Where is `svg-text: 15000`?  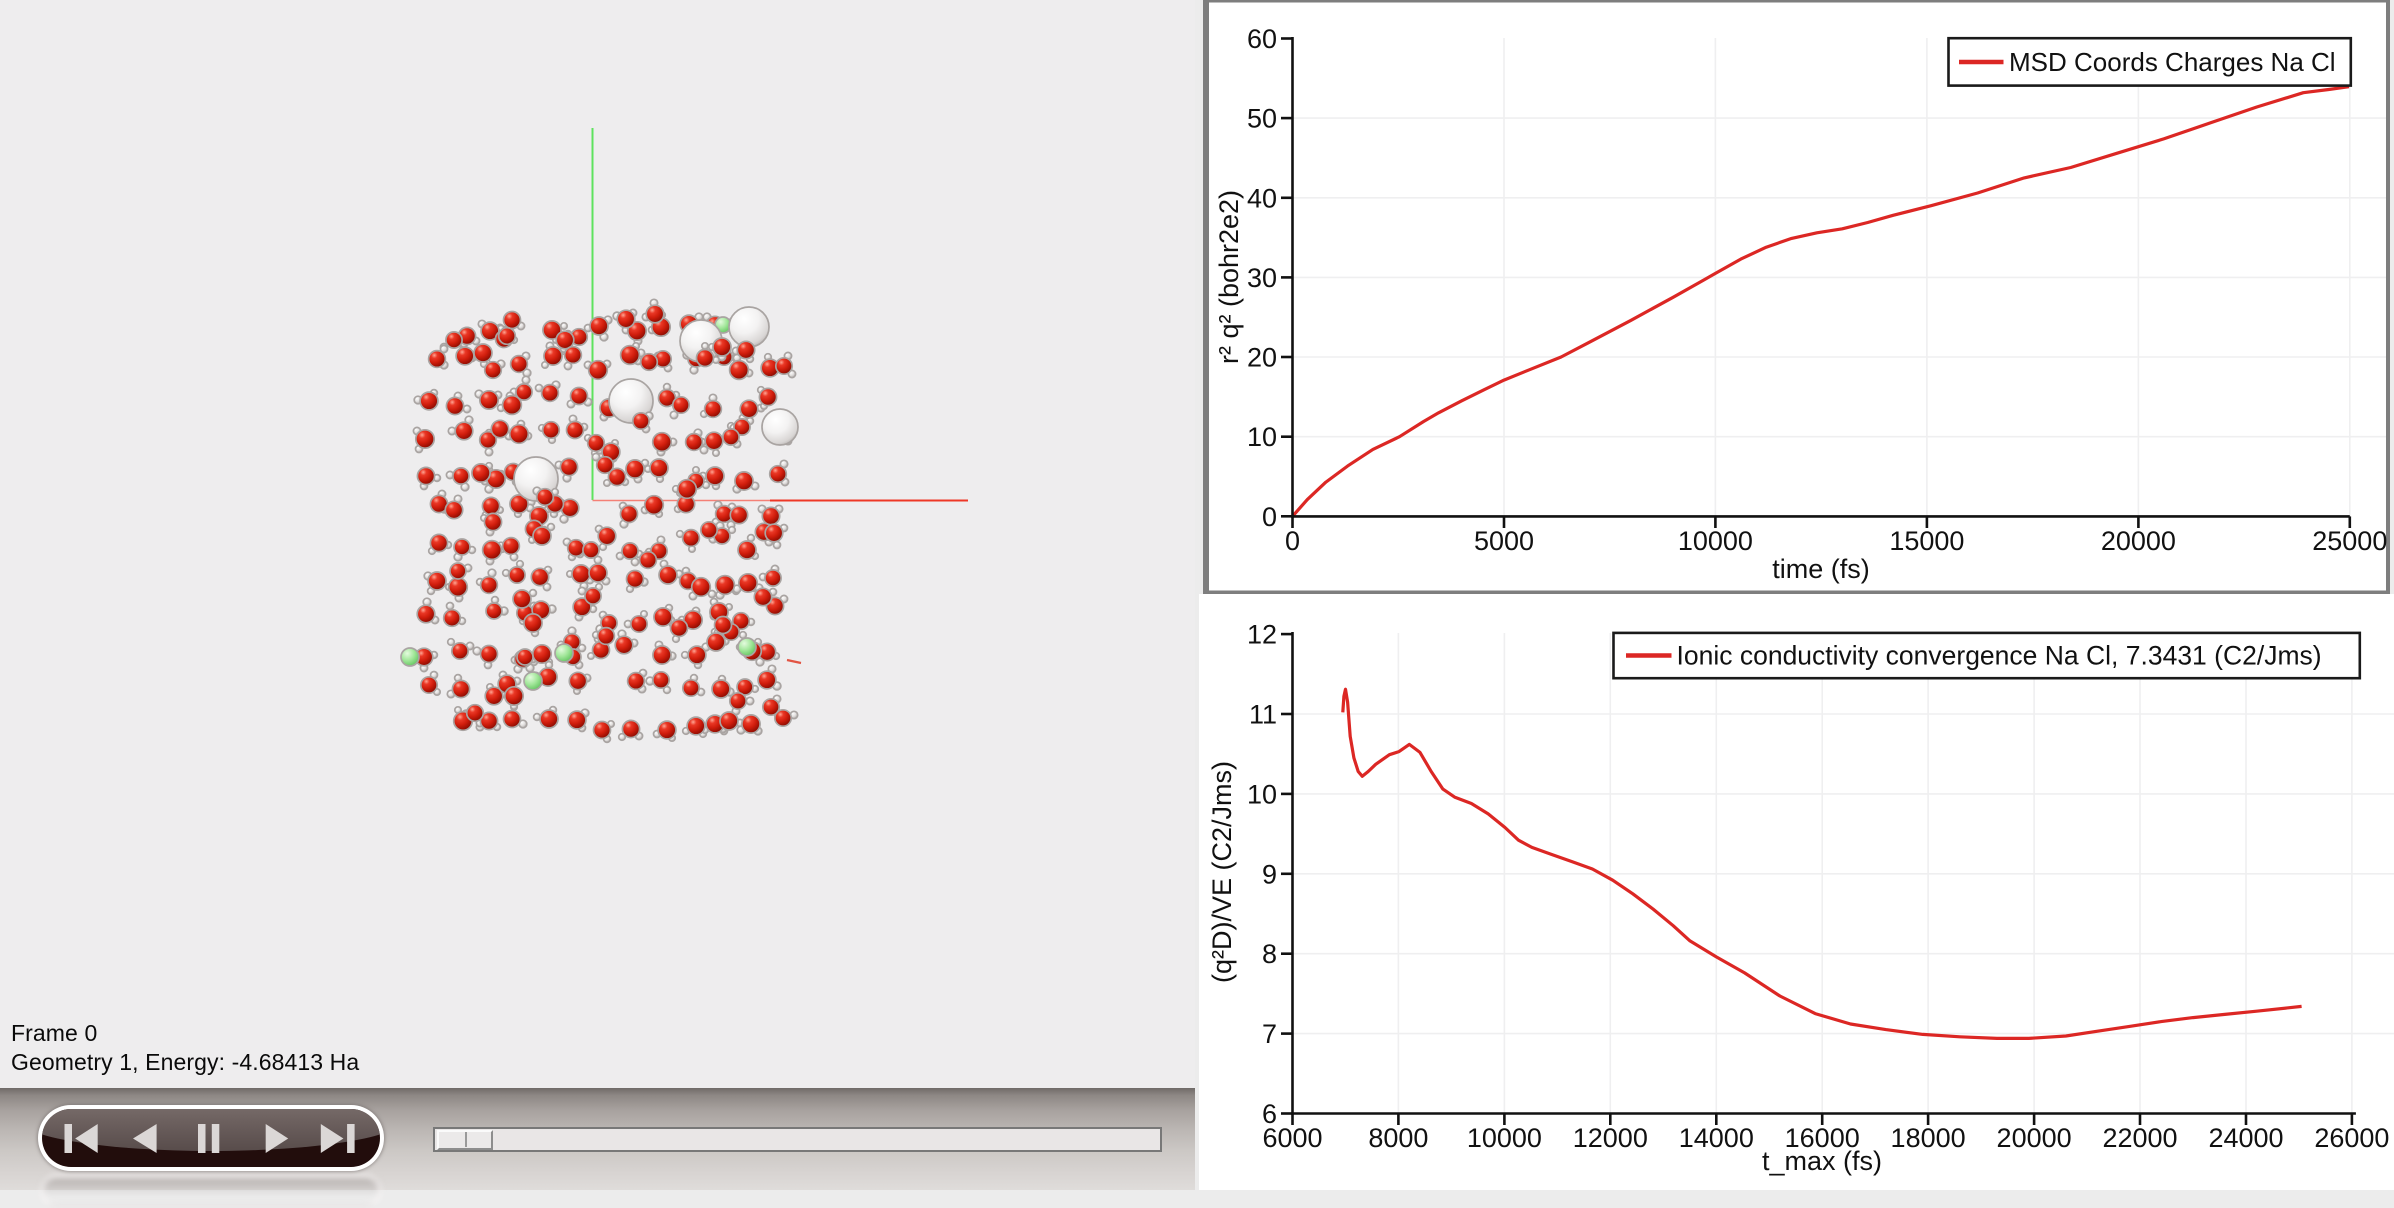 svg-text: 15000 is located at coordinates (1926, 541).